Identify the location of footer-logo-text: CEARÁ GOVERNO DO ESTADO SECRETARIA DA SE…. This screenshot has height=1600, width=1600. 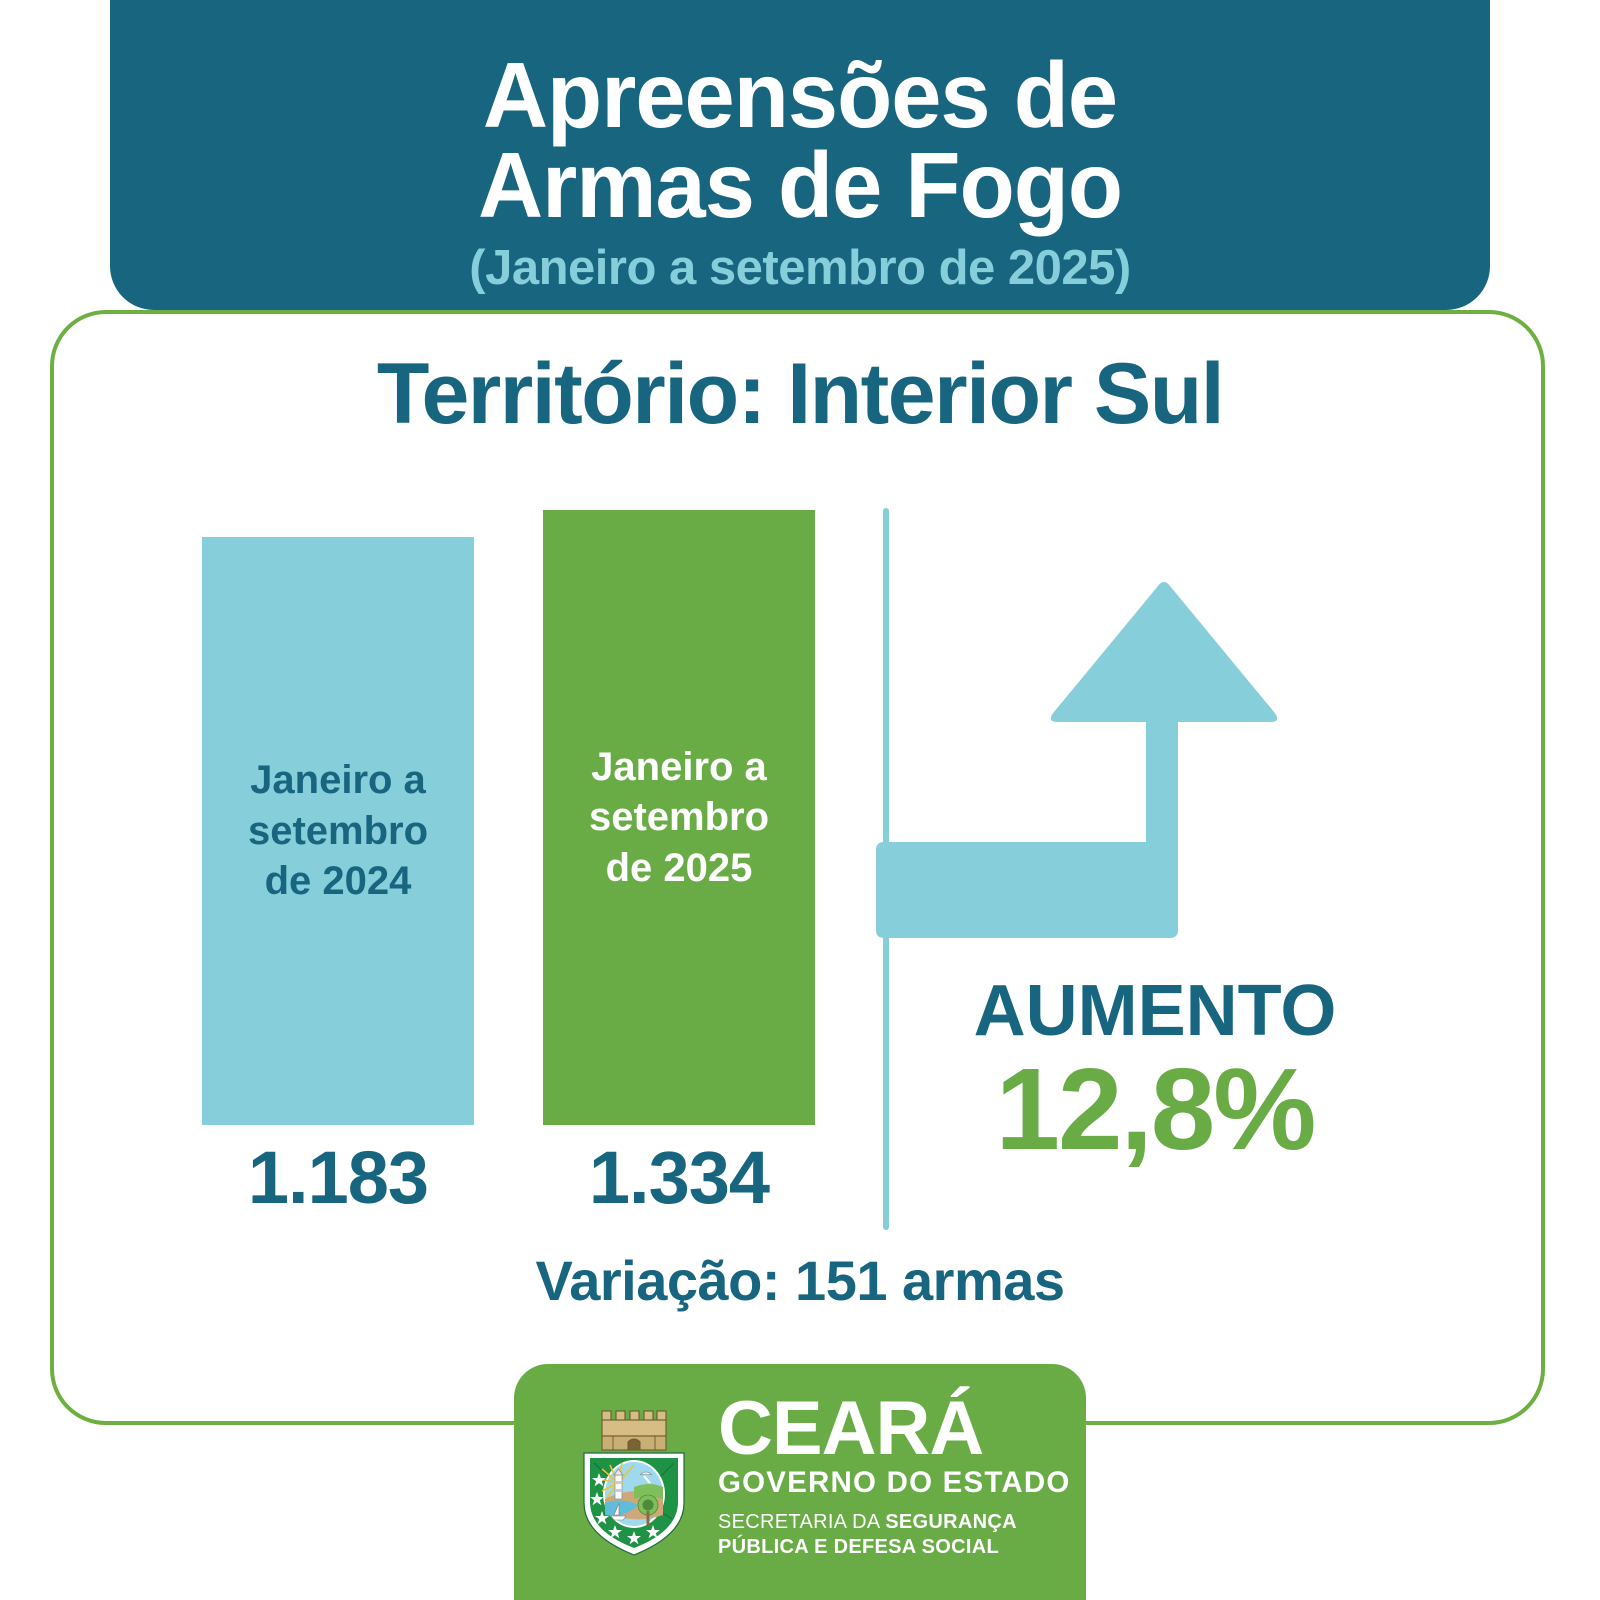
(894, 1472).